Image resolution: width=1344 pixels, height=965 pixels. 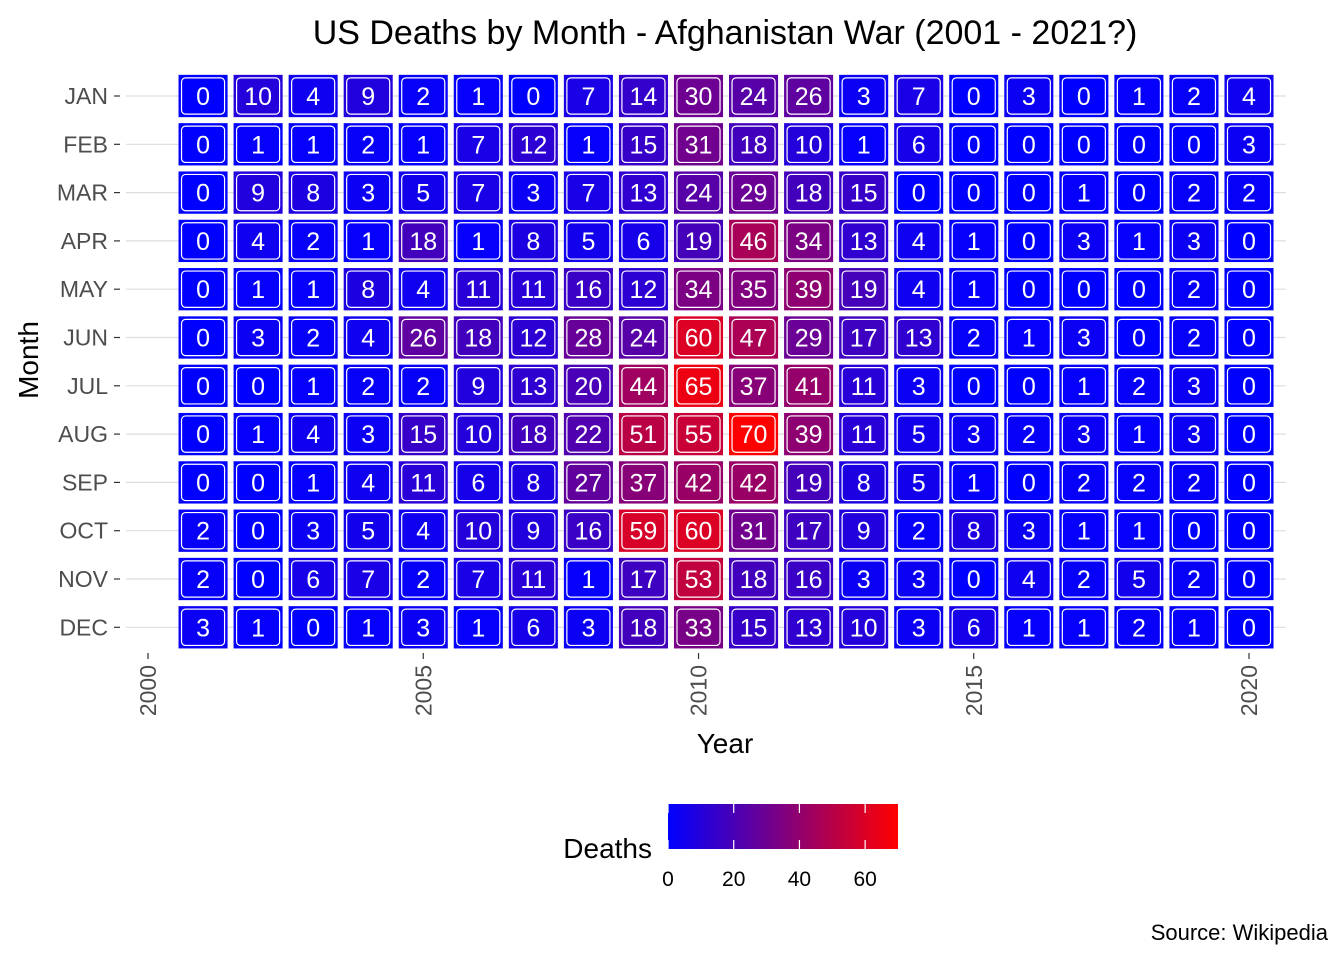 What do you see at coordinates (533, 337) in the screenshot?
I see `heatmap-cell: 12` at bounding box center [533, 337].